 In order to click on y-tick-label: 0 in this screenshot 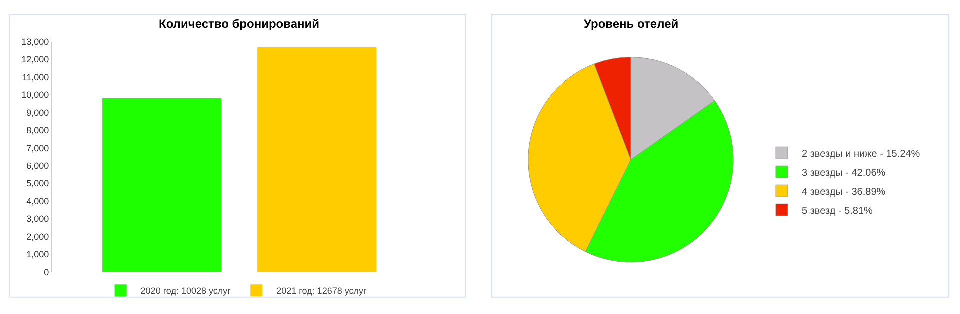, I will do `click(47, 272)`.